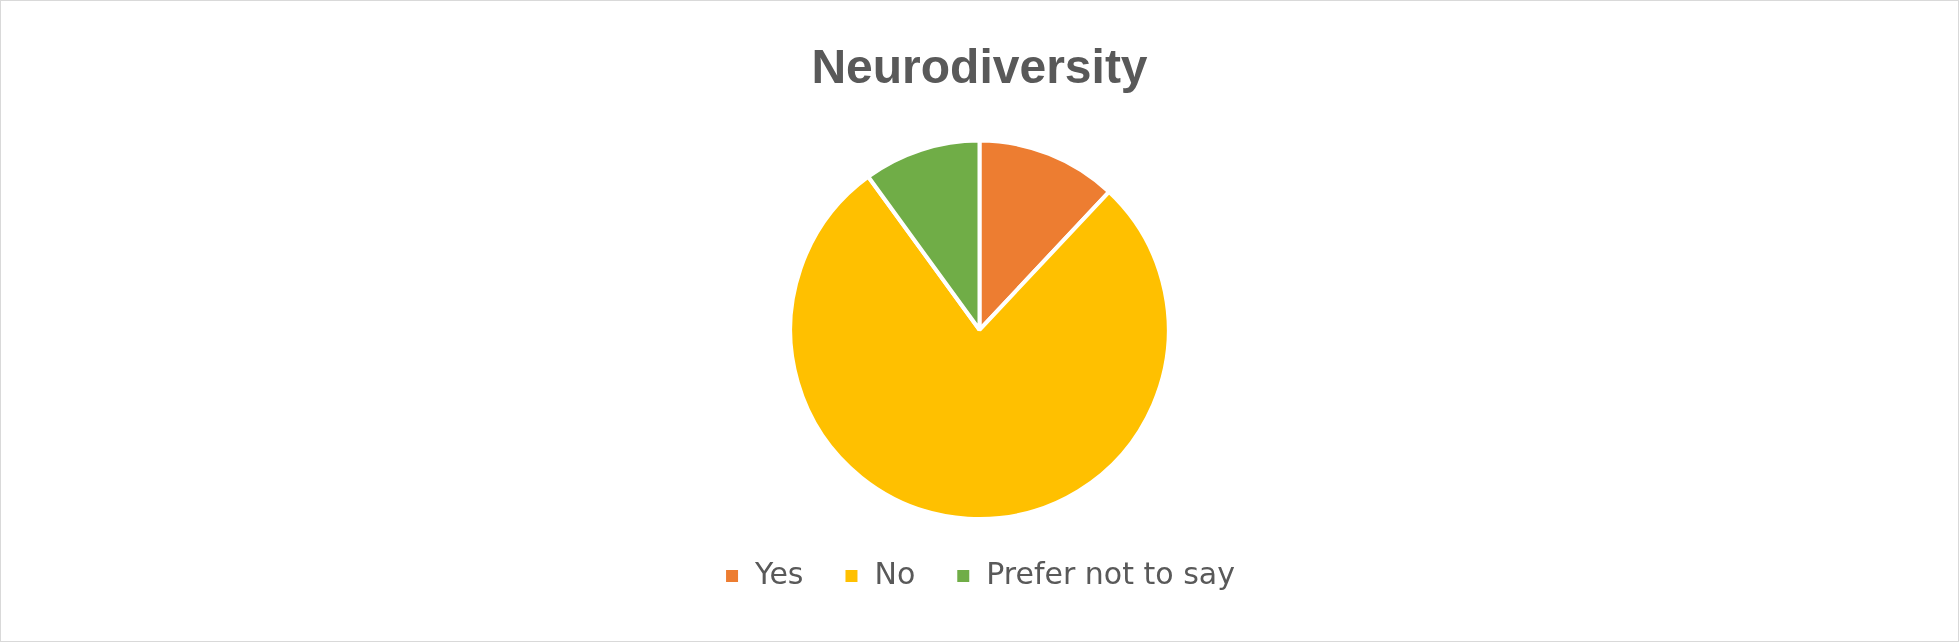  I want to click on legend-label: Prefer not to say, so click(1110, 573).